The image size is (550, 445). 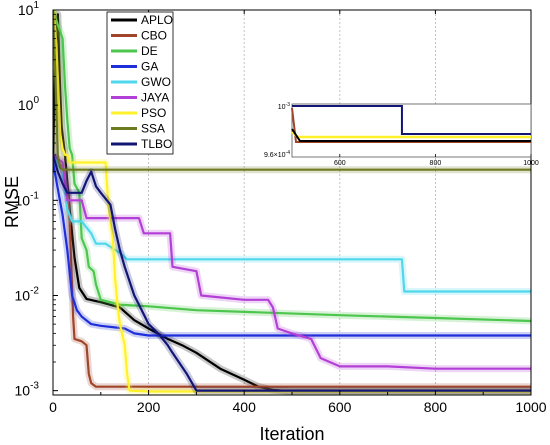 I want to click on inset-zoom: 600 800 1000 10-3 9.6×10⁻⁴, so click(x=401, y=134).